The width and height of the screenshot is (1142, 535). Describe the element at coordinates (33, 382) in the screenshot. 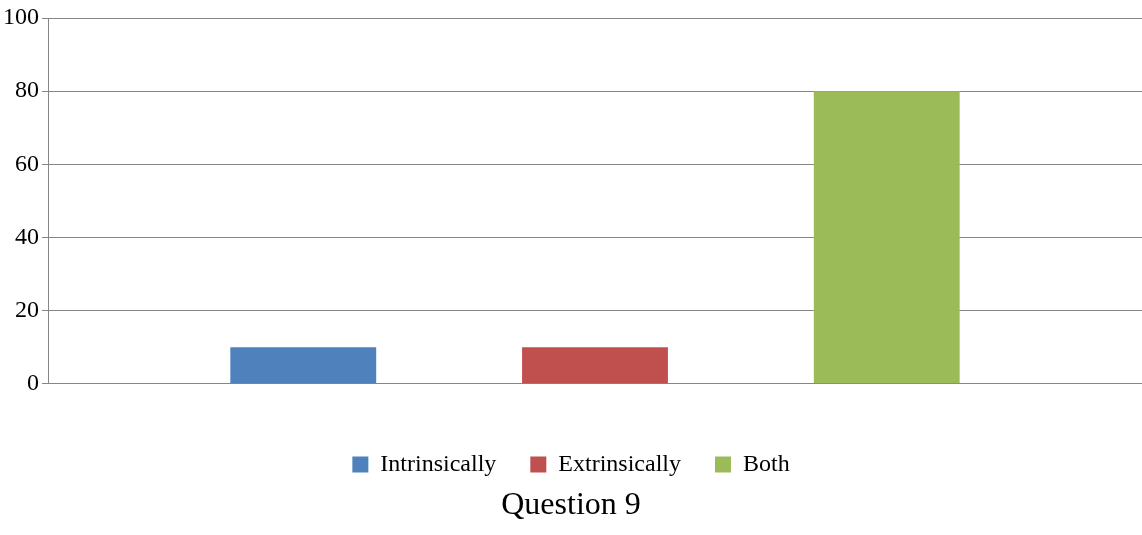

I see `y-tick-label: 0` at that location.